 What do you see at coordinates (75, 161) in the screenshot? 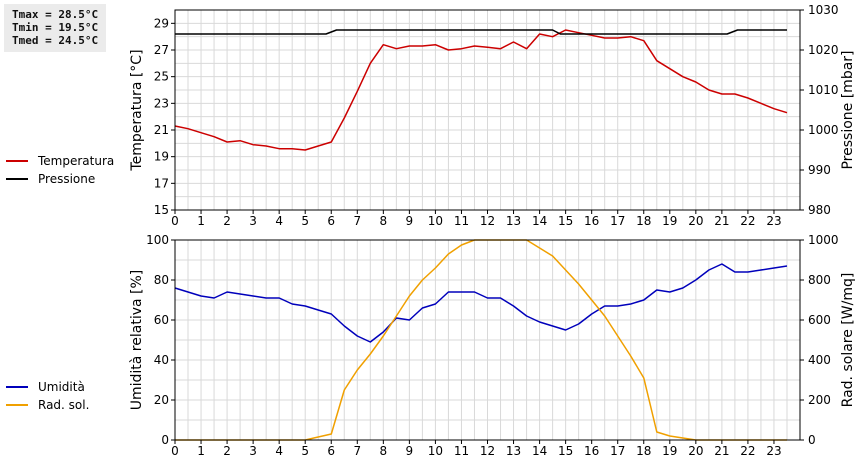
I see `legend-label: Temperatura` at bounding box center [75, 161].